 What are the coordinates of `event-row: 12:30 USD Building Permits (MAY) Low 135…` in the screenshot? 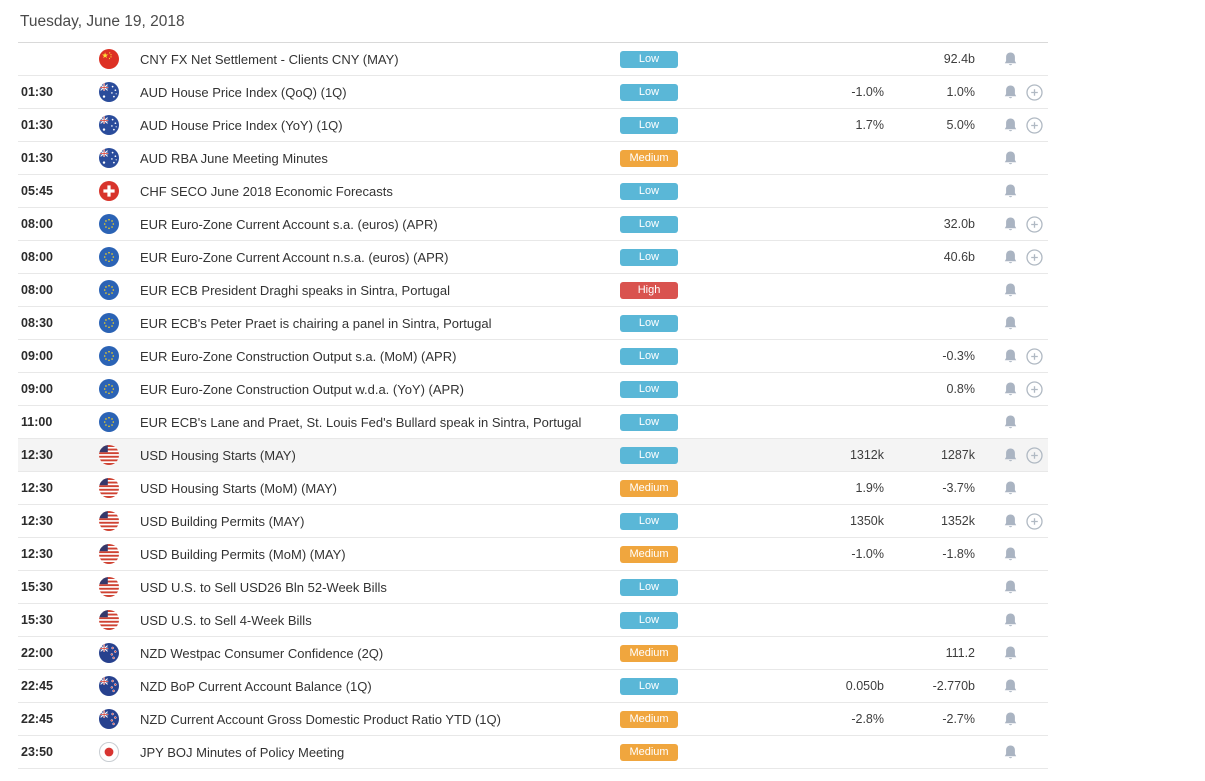 It's located at (533, 521).